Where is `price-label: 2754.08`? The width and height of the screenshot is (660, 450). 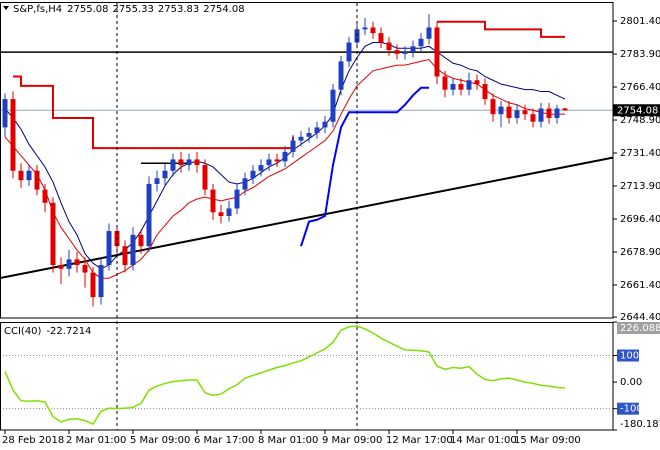 price-label: 2754.08 is located at coordinates (637, 110).